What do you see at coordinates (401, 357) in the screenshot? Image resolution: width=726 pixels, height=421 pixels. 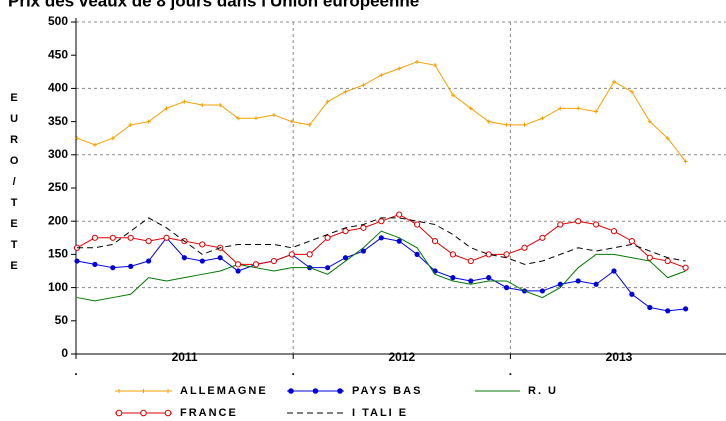 I see `x-category-label: 2012` at bounding box center [401, 357].